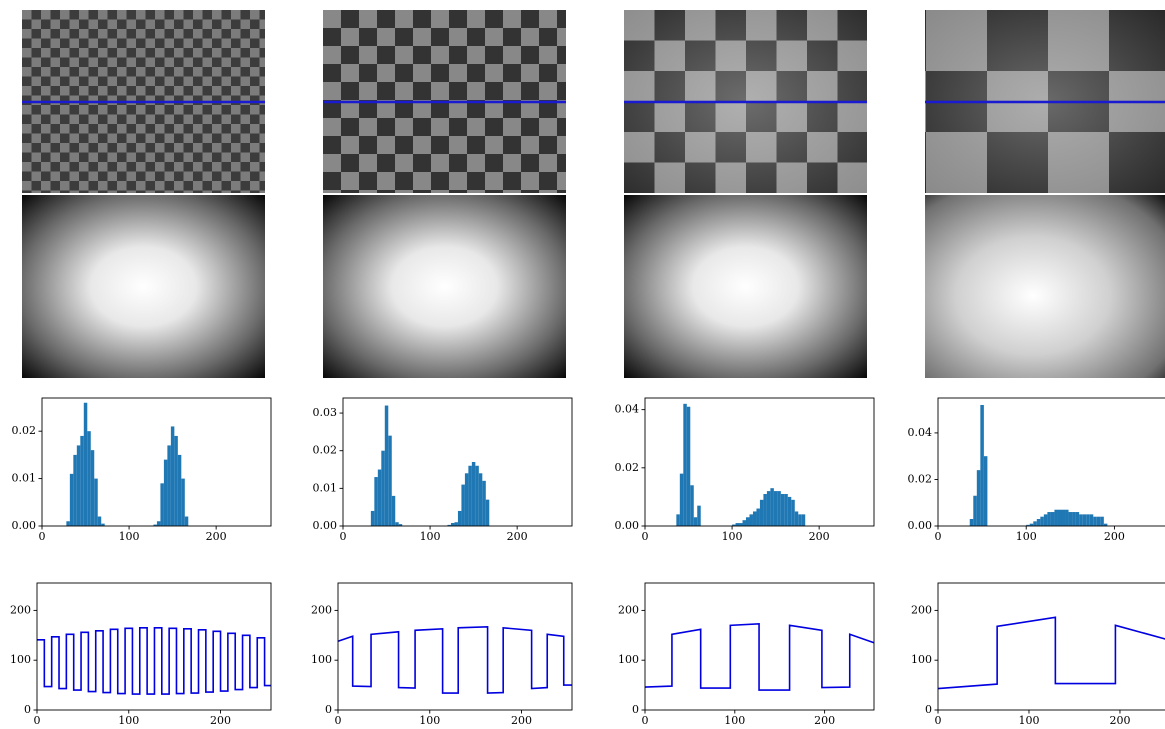 This screenshot has height=729, width=1165. Describe the element at coordinates (328, 709) in the screenshot. I see `y-tick-label: 0` at that location.